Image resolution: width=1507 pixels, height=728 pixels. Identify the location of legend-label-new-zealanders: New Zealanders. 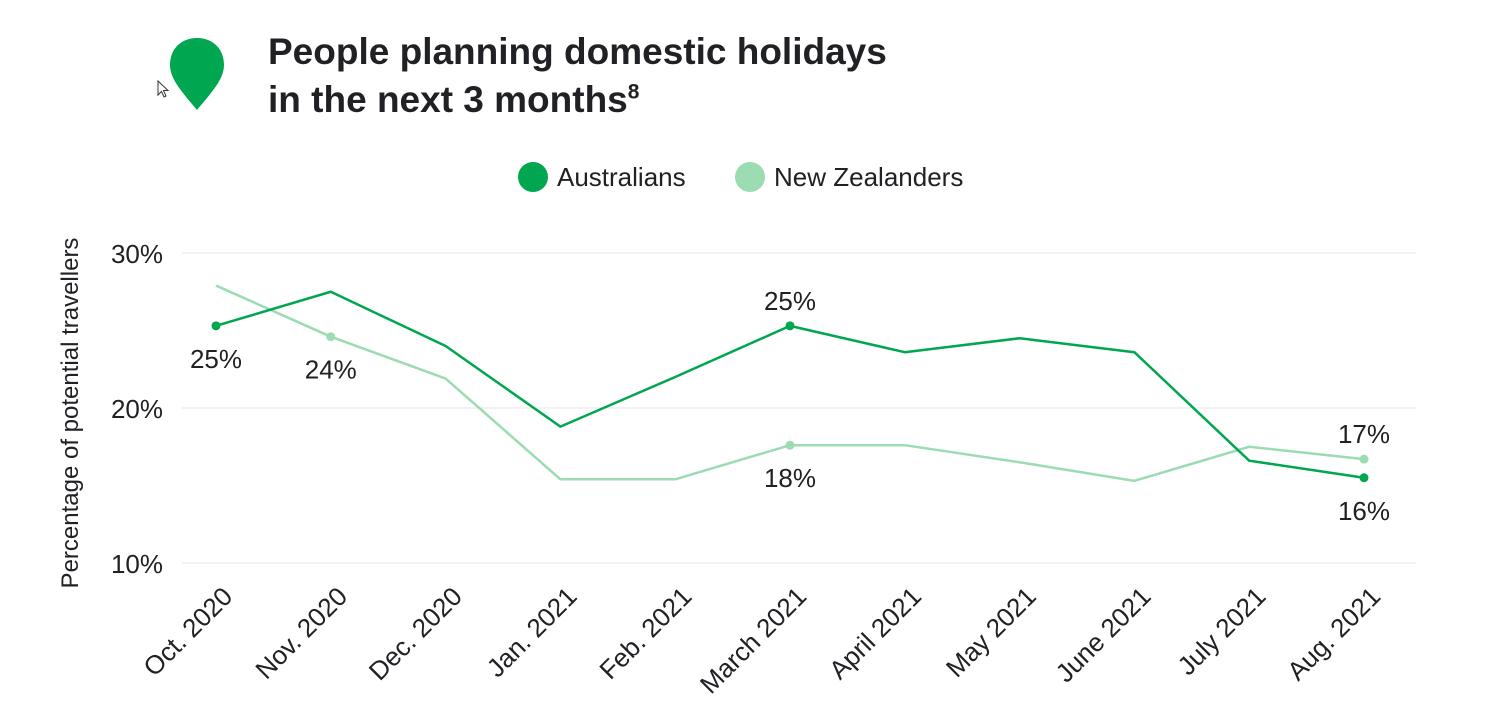
(868, 177).